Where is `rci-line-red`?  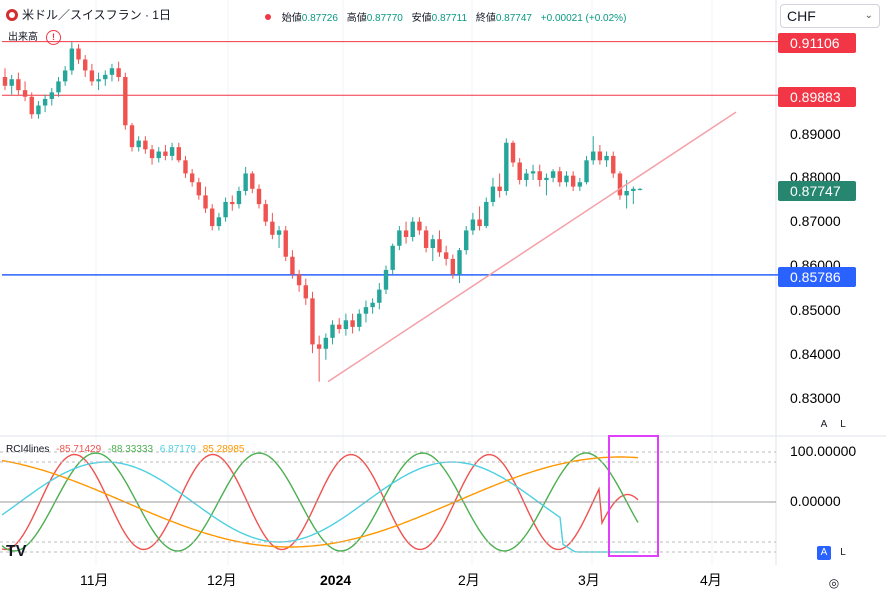
rci-line-red is located at coordinates (320, 502).